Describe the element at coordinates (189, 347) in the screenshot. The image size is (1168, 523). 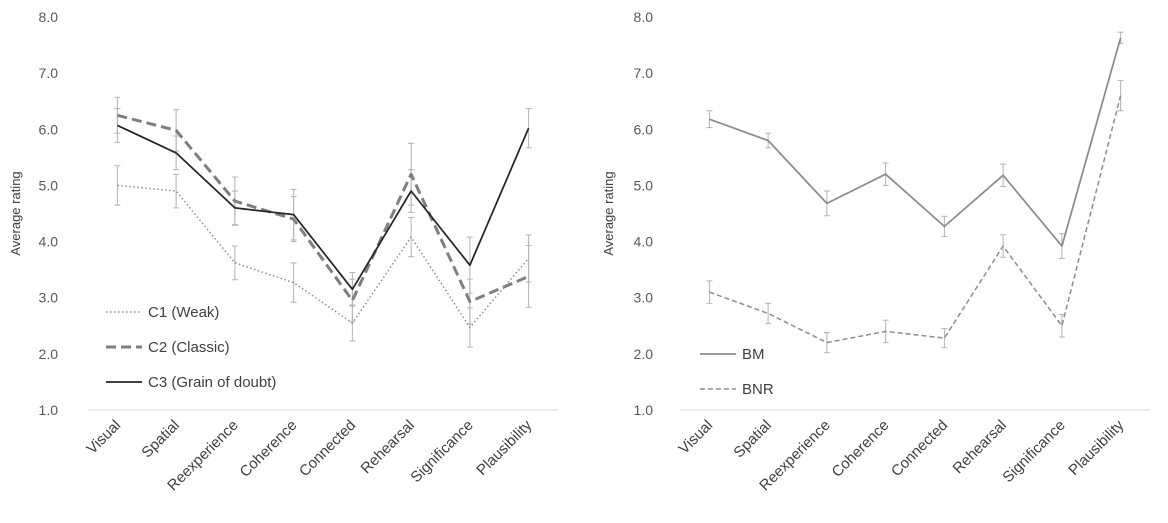
I see `legend-label: C2 (Classic)` at that location.